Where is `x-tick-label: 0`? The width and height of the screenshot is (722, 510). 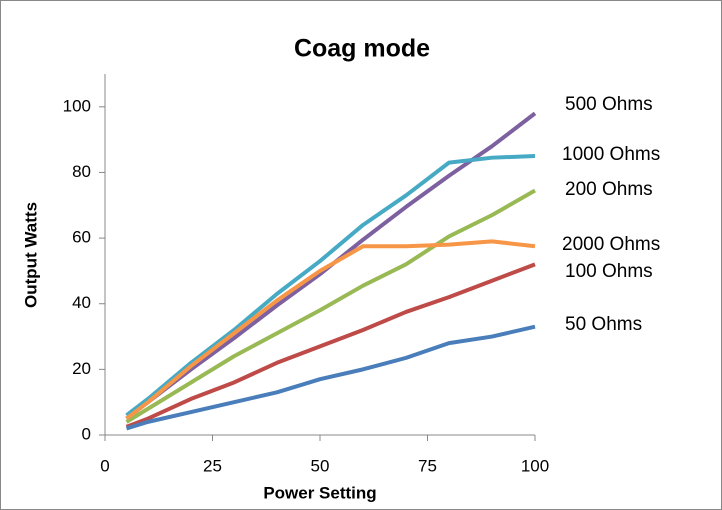
x-tick-label: 0 is located at coordinates (104, 465).